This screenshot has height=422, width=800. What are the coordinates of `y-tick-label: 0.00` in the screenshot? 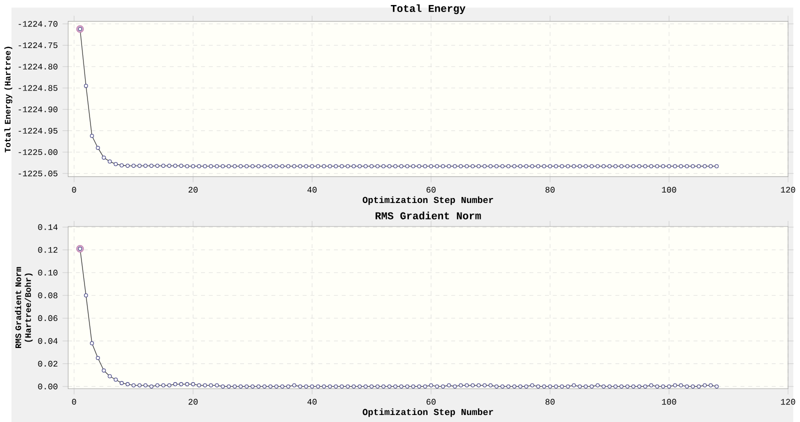 It's located at (48, 387).